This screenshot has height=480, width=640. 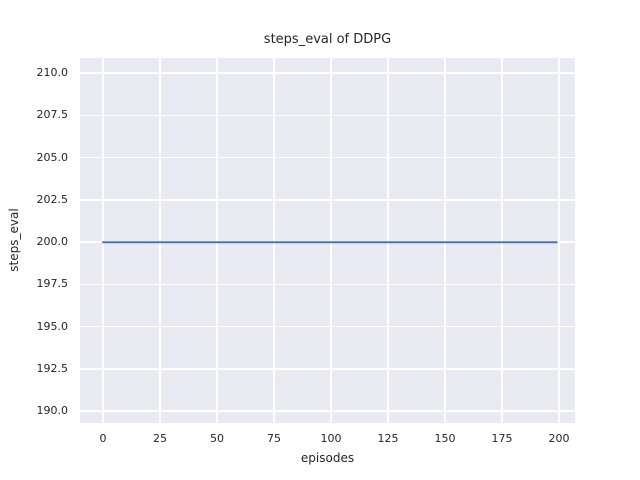 I want to click on y-tick-label: 210.0, so click(x=52, y=73).